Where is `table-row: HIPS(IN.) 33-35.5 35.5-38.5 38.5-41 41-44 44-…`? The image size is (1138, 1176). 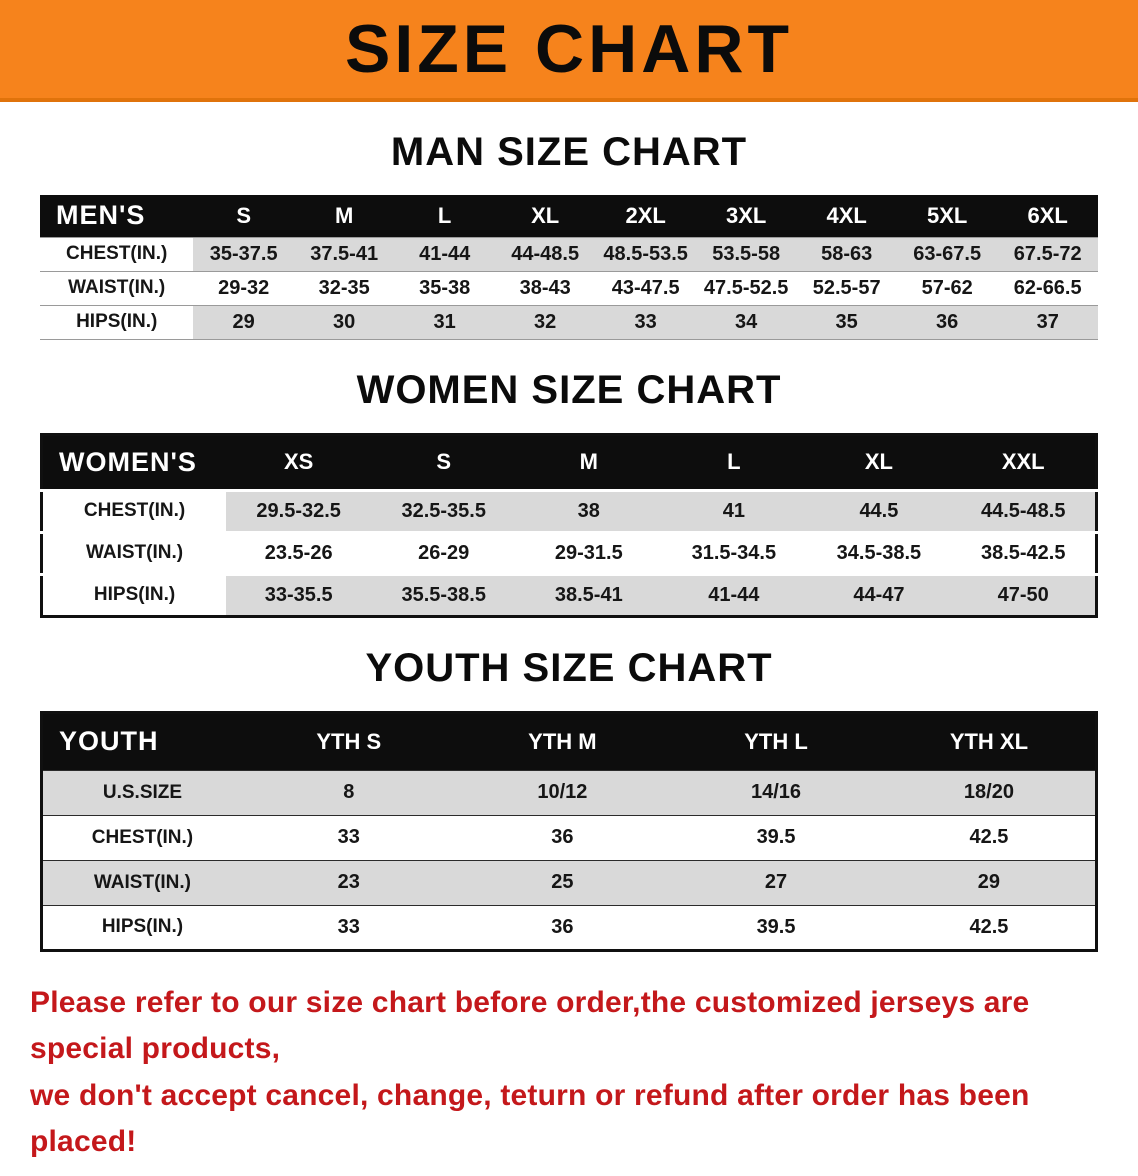 table-row: HIPS(IN.) 33-35.5 35.5-38.5 38.5-41 41-44 44-… is located at coordinates (569, 594).